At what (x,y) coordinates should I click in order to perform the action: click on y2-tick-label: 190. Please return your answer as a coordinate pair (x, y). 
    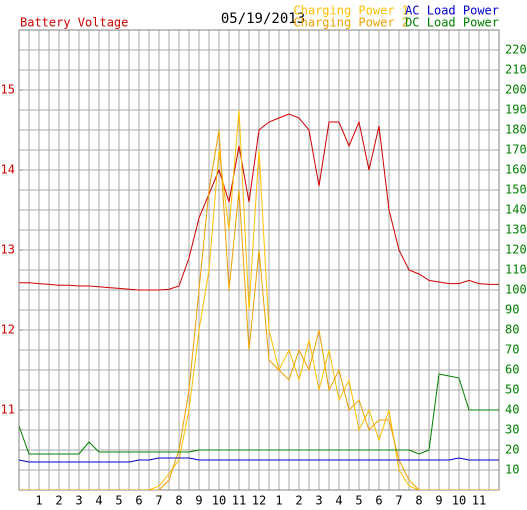
    Looking at the image, I should click on (516, 110).